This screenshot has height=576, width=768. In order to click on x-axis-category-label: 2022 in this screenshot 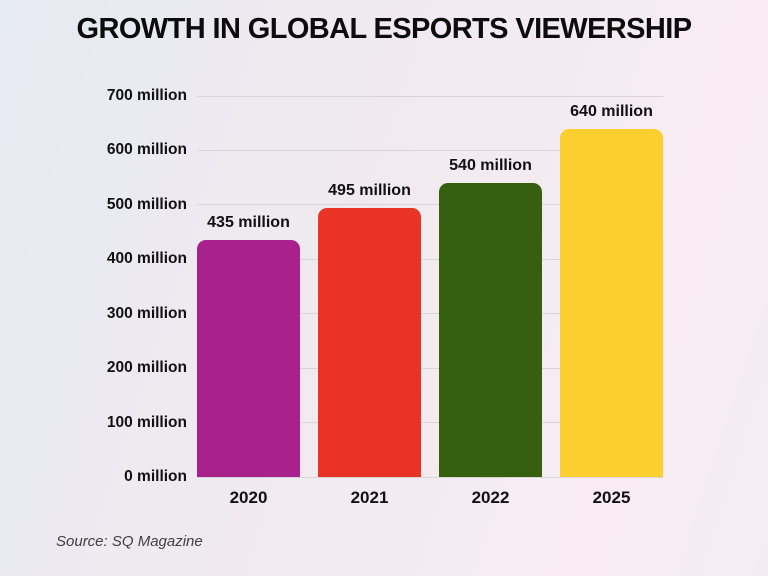, I will do `click(490, 497)`.